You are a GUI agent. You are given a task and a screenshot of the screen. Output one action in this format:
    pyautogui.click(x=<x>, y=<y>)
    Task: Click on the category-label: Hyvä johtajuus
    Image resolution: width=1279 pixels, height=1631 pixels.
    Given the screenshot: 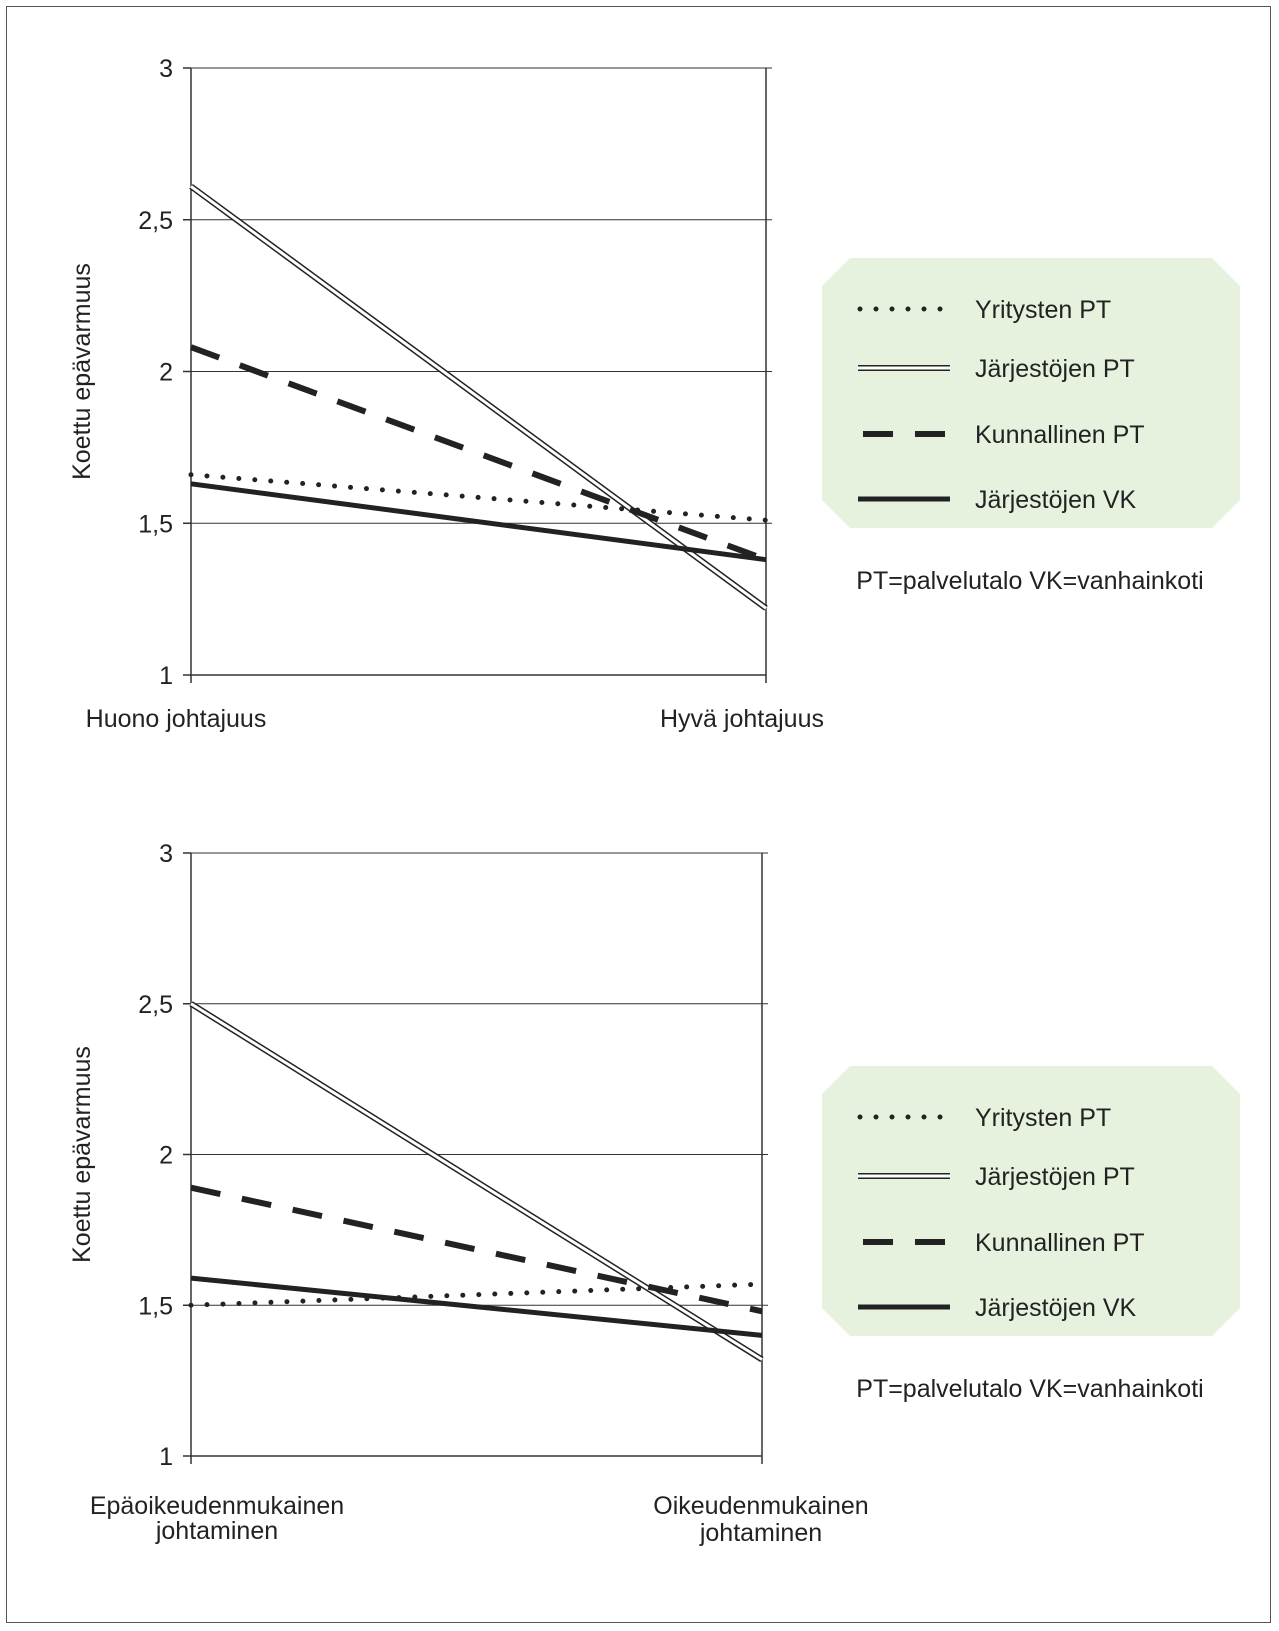 What is the action you would take?
    pyautogui.click(x=742, y=719)
    